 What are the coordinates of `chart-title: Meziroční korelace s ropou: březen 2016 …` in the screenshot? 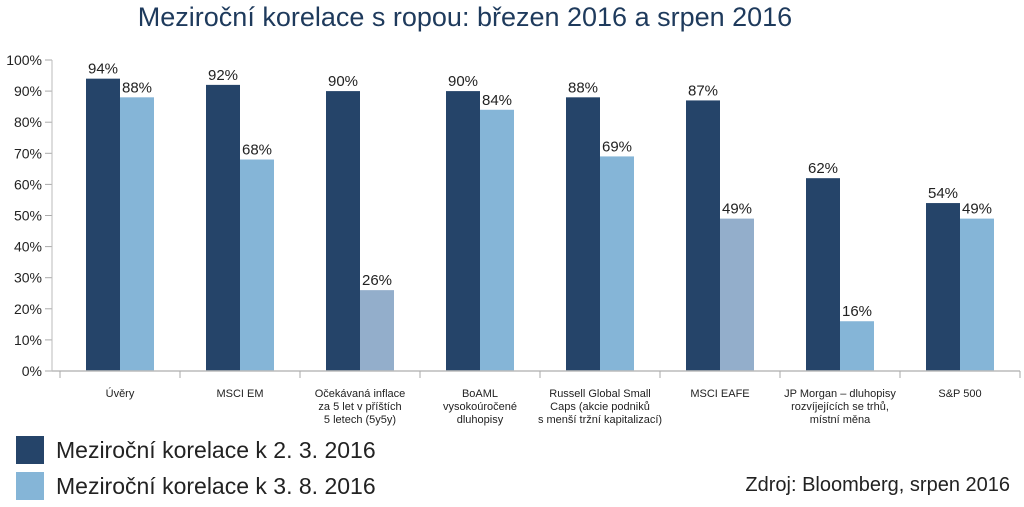 It's located at (465, 17).